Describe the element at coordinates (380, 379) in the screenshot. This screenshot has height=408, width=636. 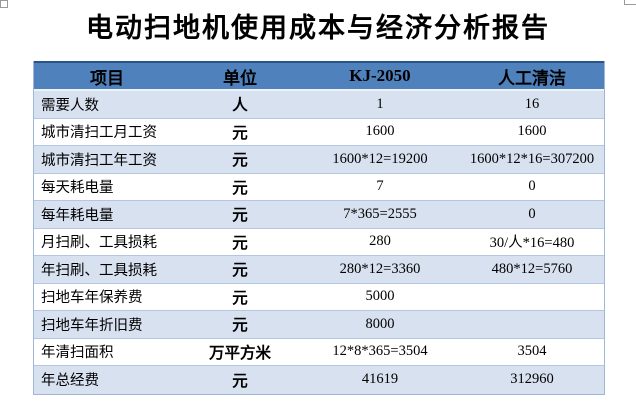
I see `kj2050-cell: 41619` at that location.